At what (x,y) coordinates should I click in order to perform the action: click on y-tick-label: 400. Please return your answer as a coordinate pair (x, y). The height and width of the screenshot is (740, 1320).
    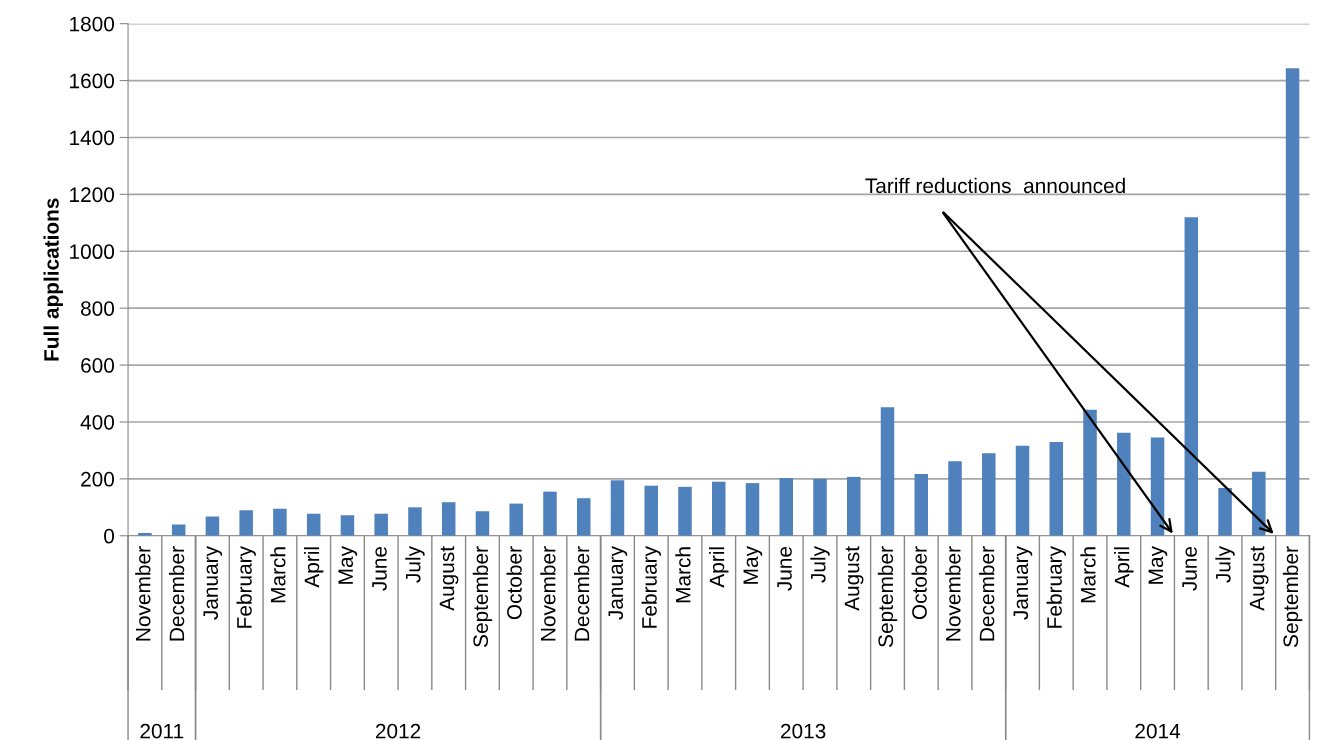
    Looking at the image, I should click on (97, 422).